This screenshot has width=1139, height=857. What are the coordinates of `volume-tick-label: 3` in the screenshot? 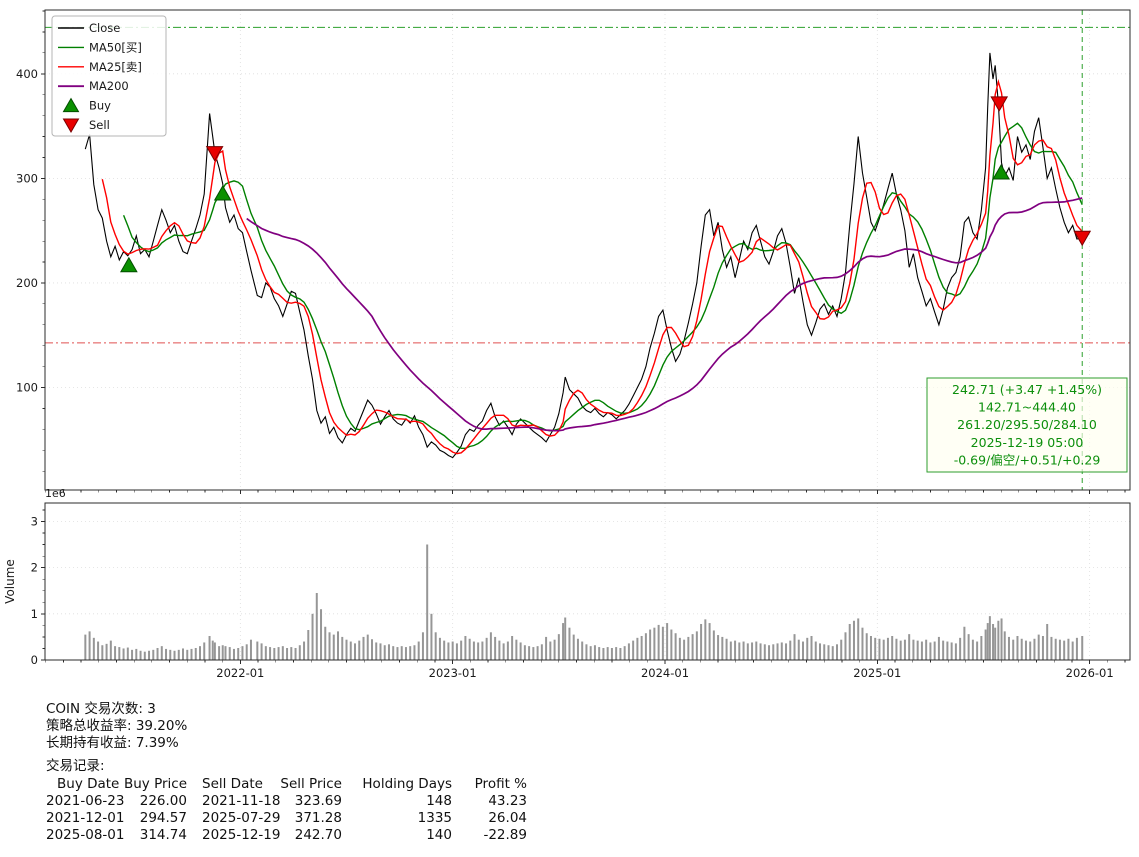 It's located at (34, 521).